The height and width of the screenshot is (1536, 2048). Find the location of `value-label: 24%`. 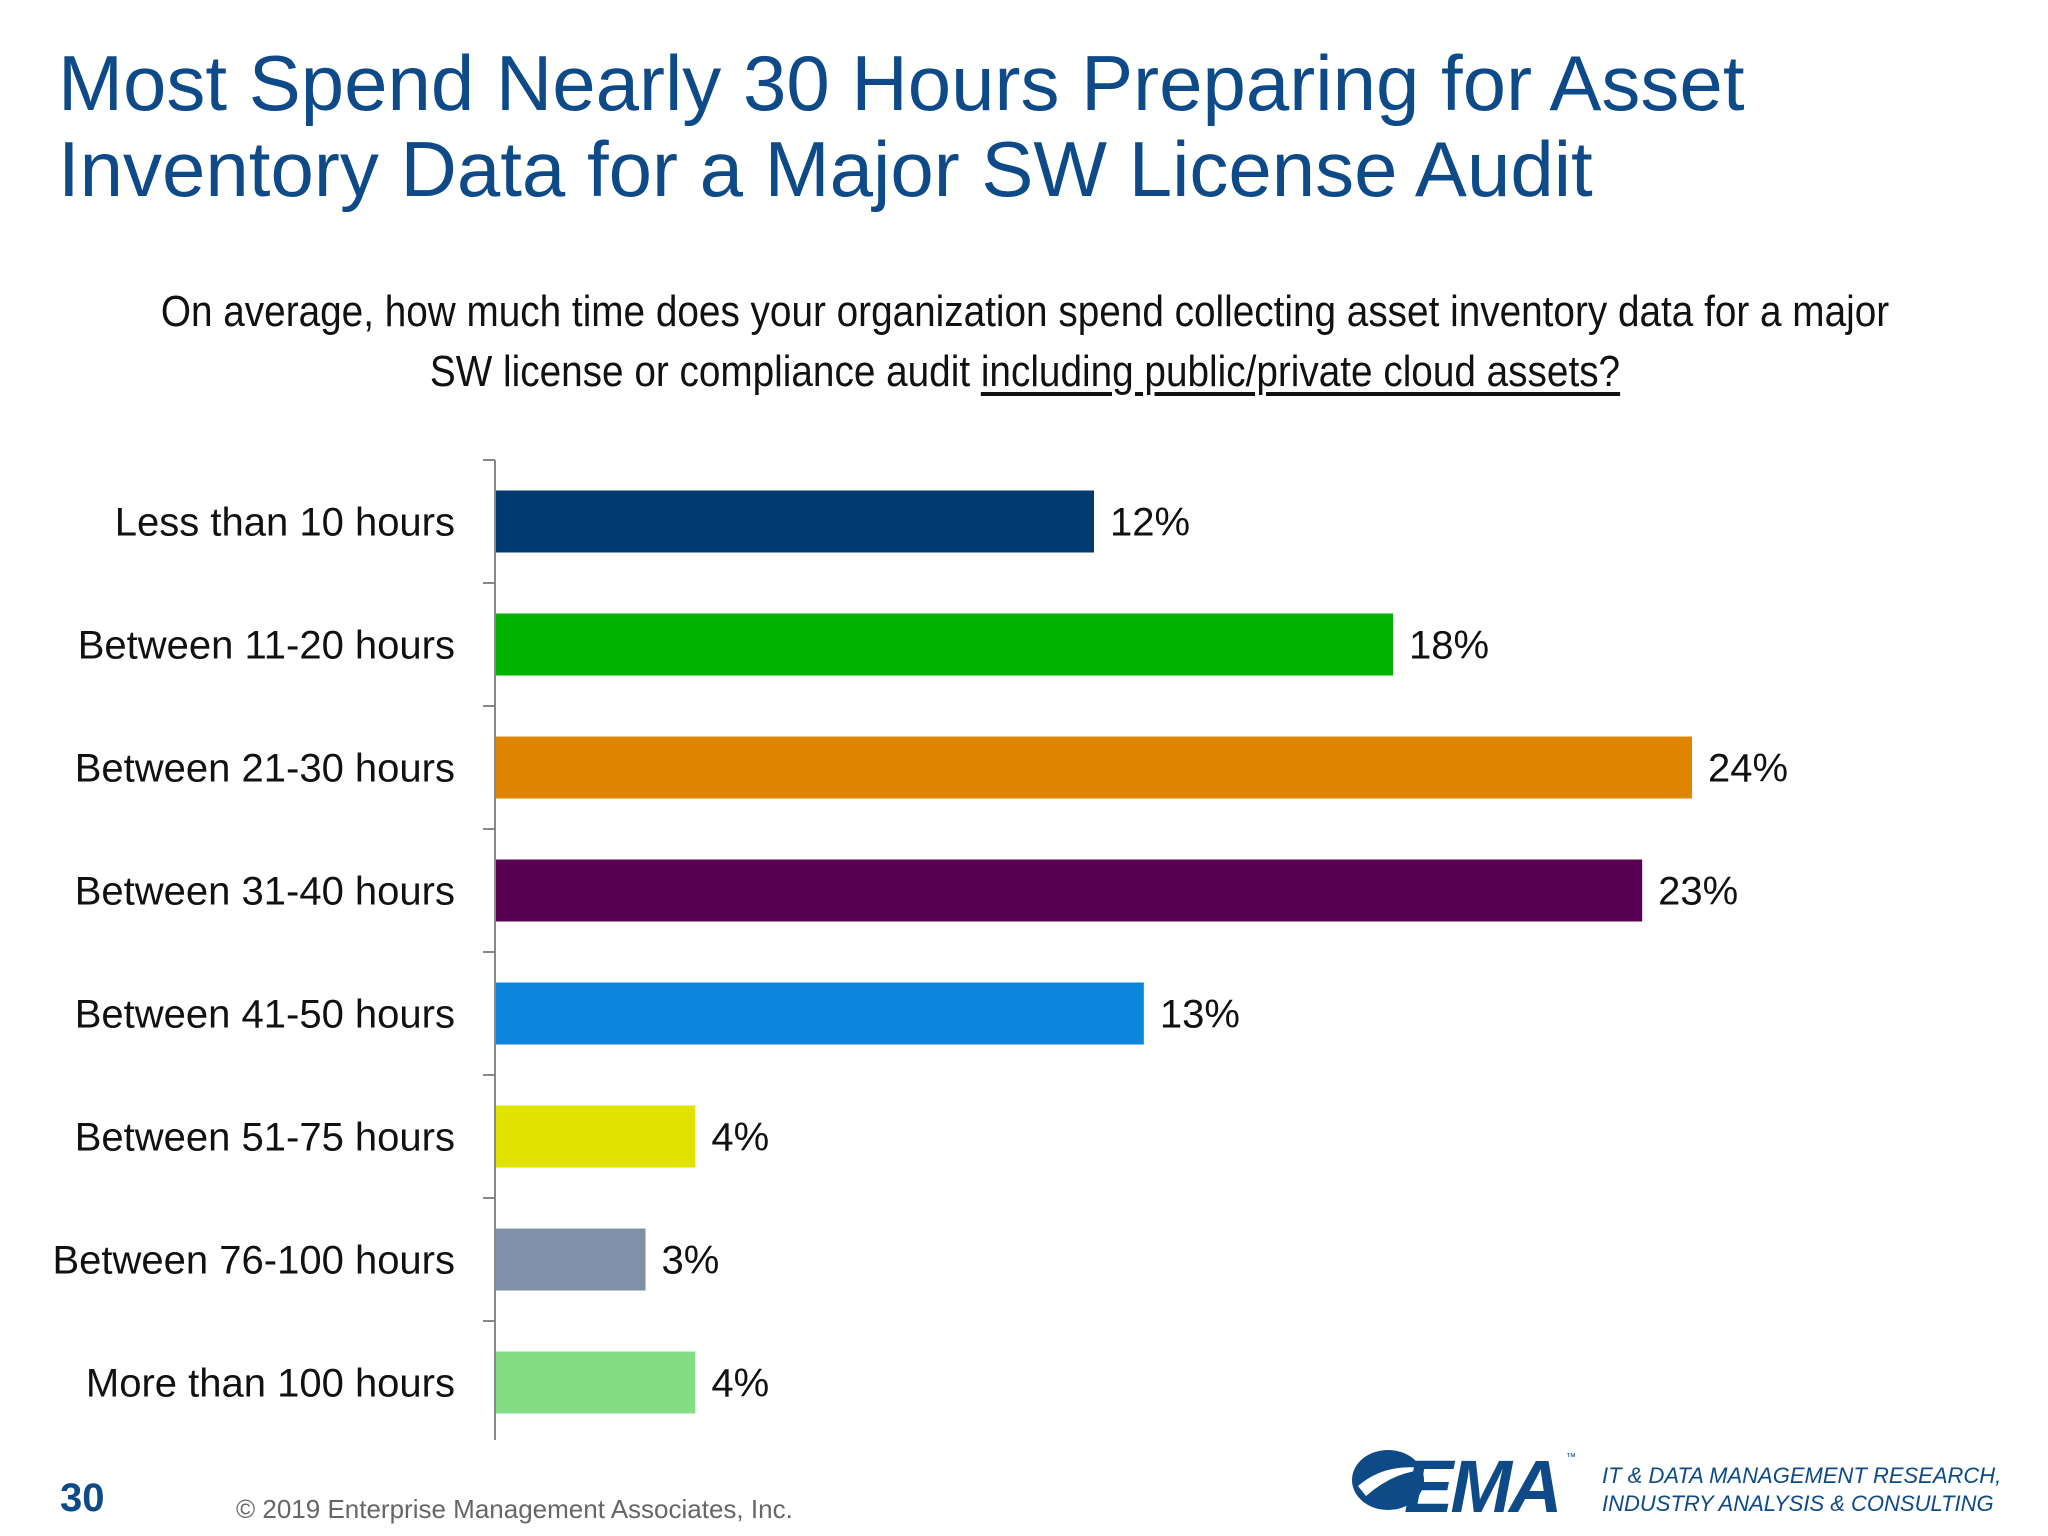

value-label: 24% is located at coordinates (1748, 769).